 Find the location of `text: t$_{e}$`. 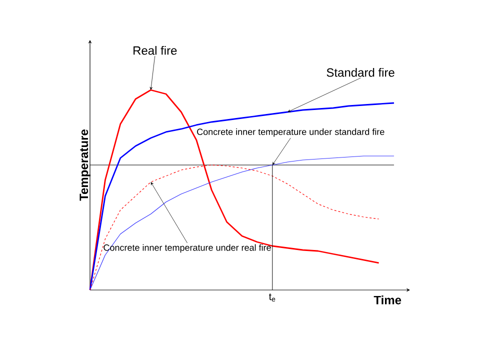

text: t$_{e}$ is located at coordinates (272, 298).